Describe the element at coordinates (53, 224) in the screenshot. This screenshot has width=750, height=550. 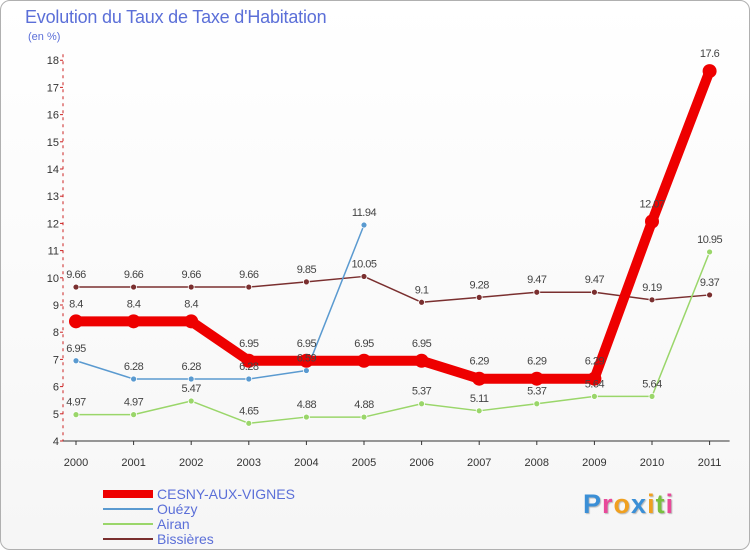
I see `y-tick-label: 12` at that location.